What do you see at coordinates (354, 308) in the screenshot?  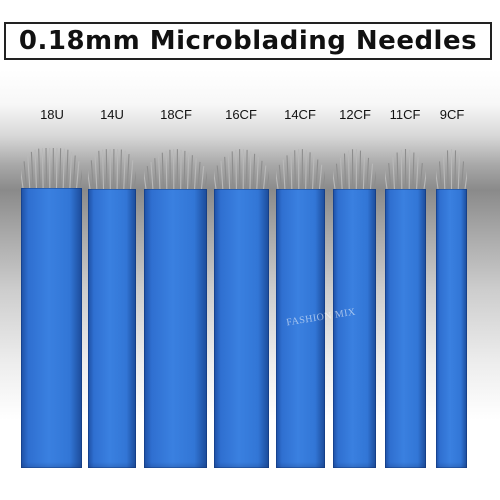 I see `needle-12cf` at bounding box center [354, 308].